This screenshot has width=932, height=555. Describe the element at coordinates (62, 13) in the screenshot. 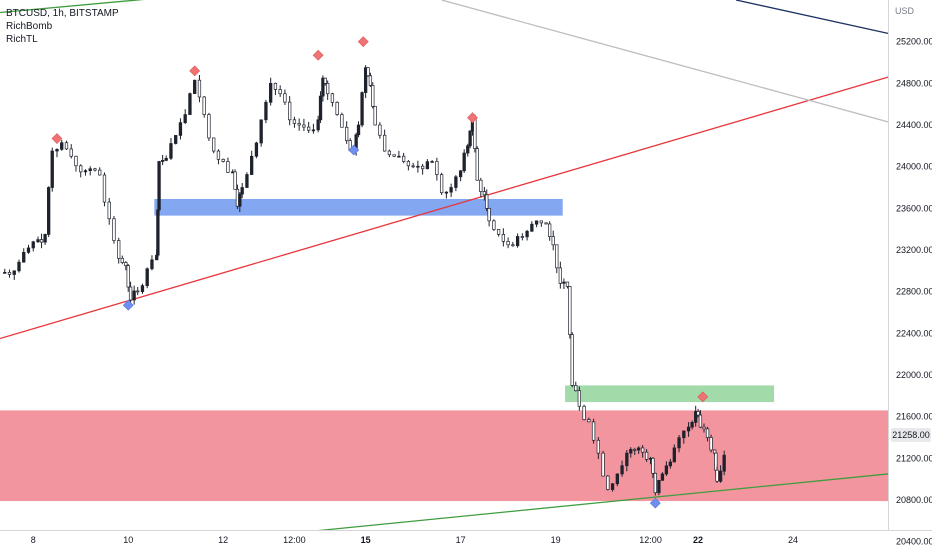

I see `symbol-label: BTCUSD, 1h, BITSTAMP` at that location.